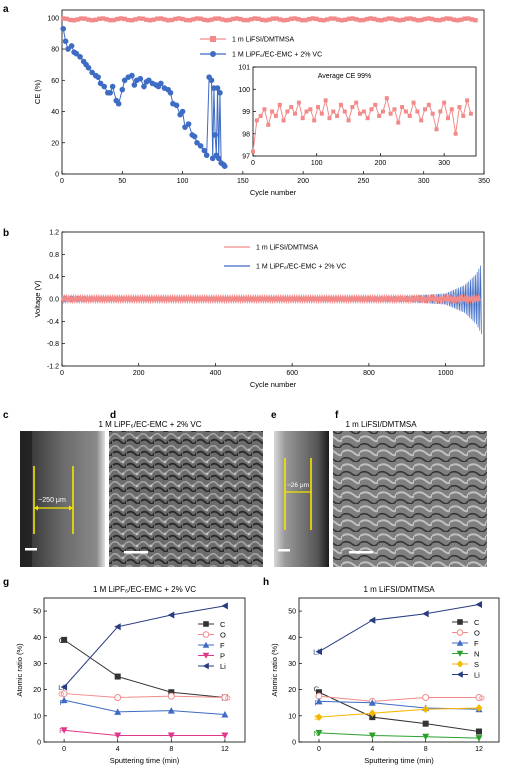 This screenshot has height=778, width=509. I want to click on a-s1-legend-marker, so click(213, 54).